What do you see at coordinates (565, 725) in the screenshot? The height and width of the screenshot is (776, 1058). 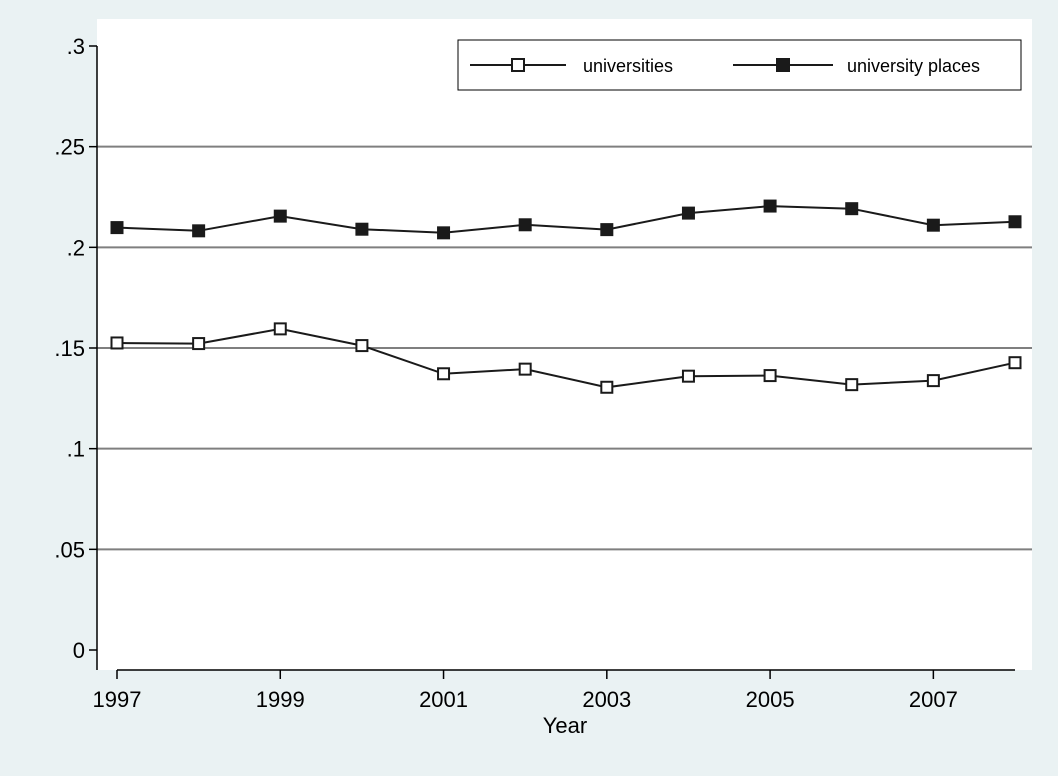 I see `x-axis-title: Year` at bounding box center [565, 725].